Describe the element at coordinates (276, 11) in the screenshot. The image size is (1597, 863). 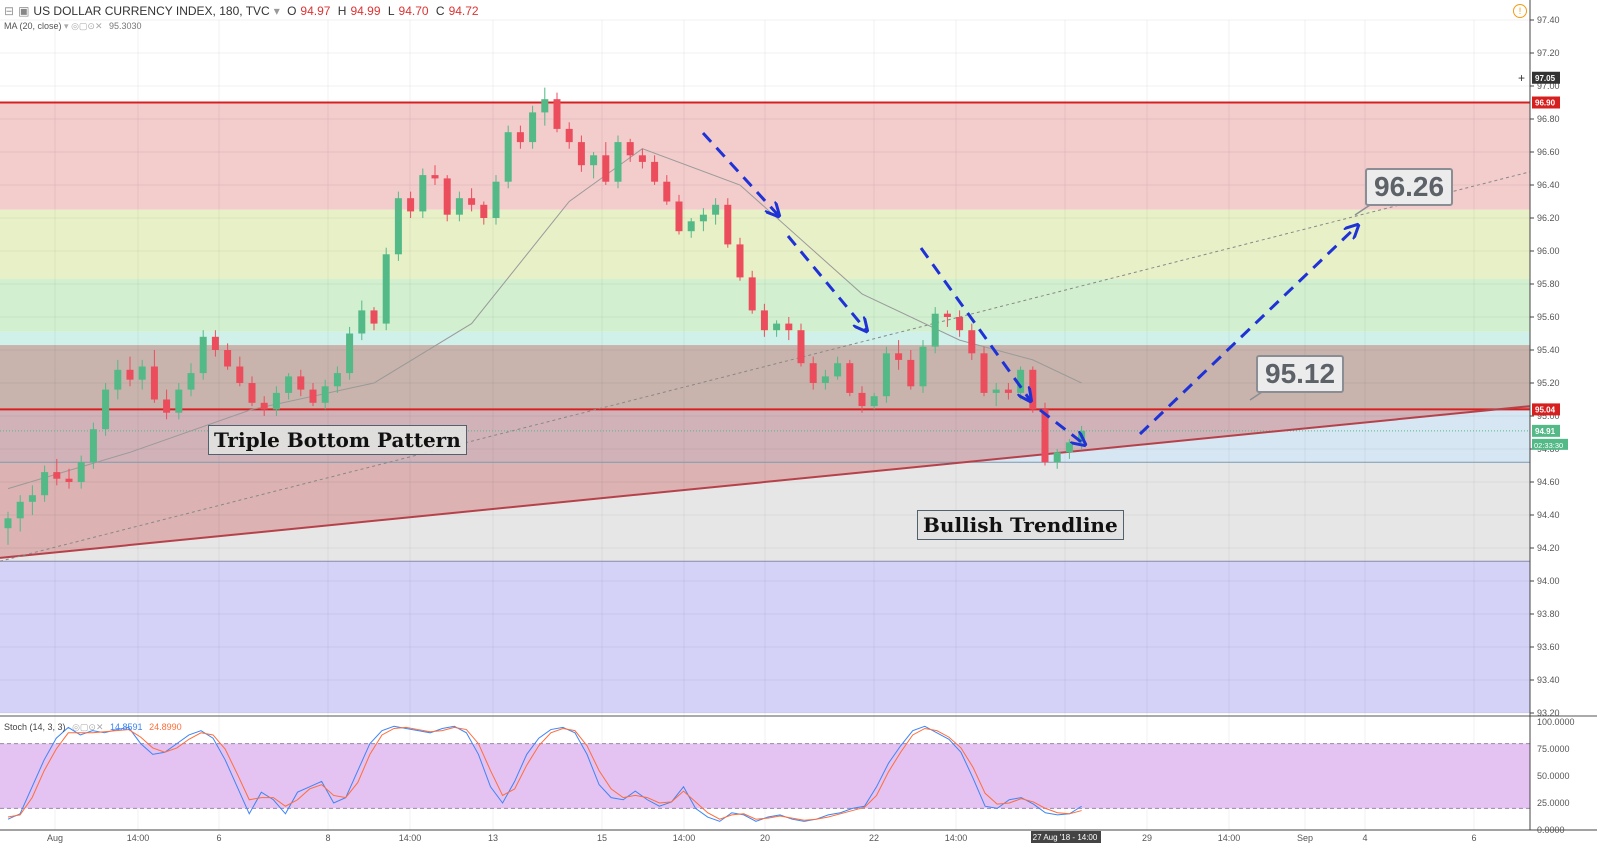
I see `symbol-menu-icon: ▾` at that location.